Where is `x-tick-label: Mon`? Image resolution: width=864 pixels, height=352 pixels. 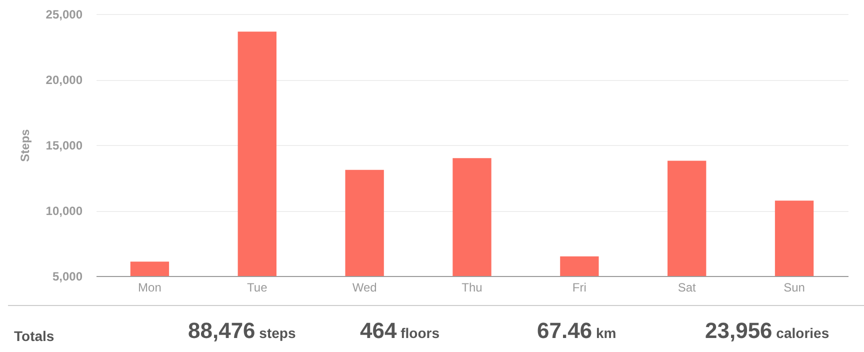 x-tick-label: Mon is located at coordinates (150, 287).